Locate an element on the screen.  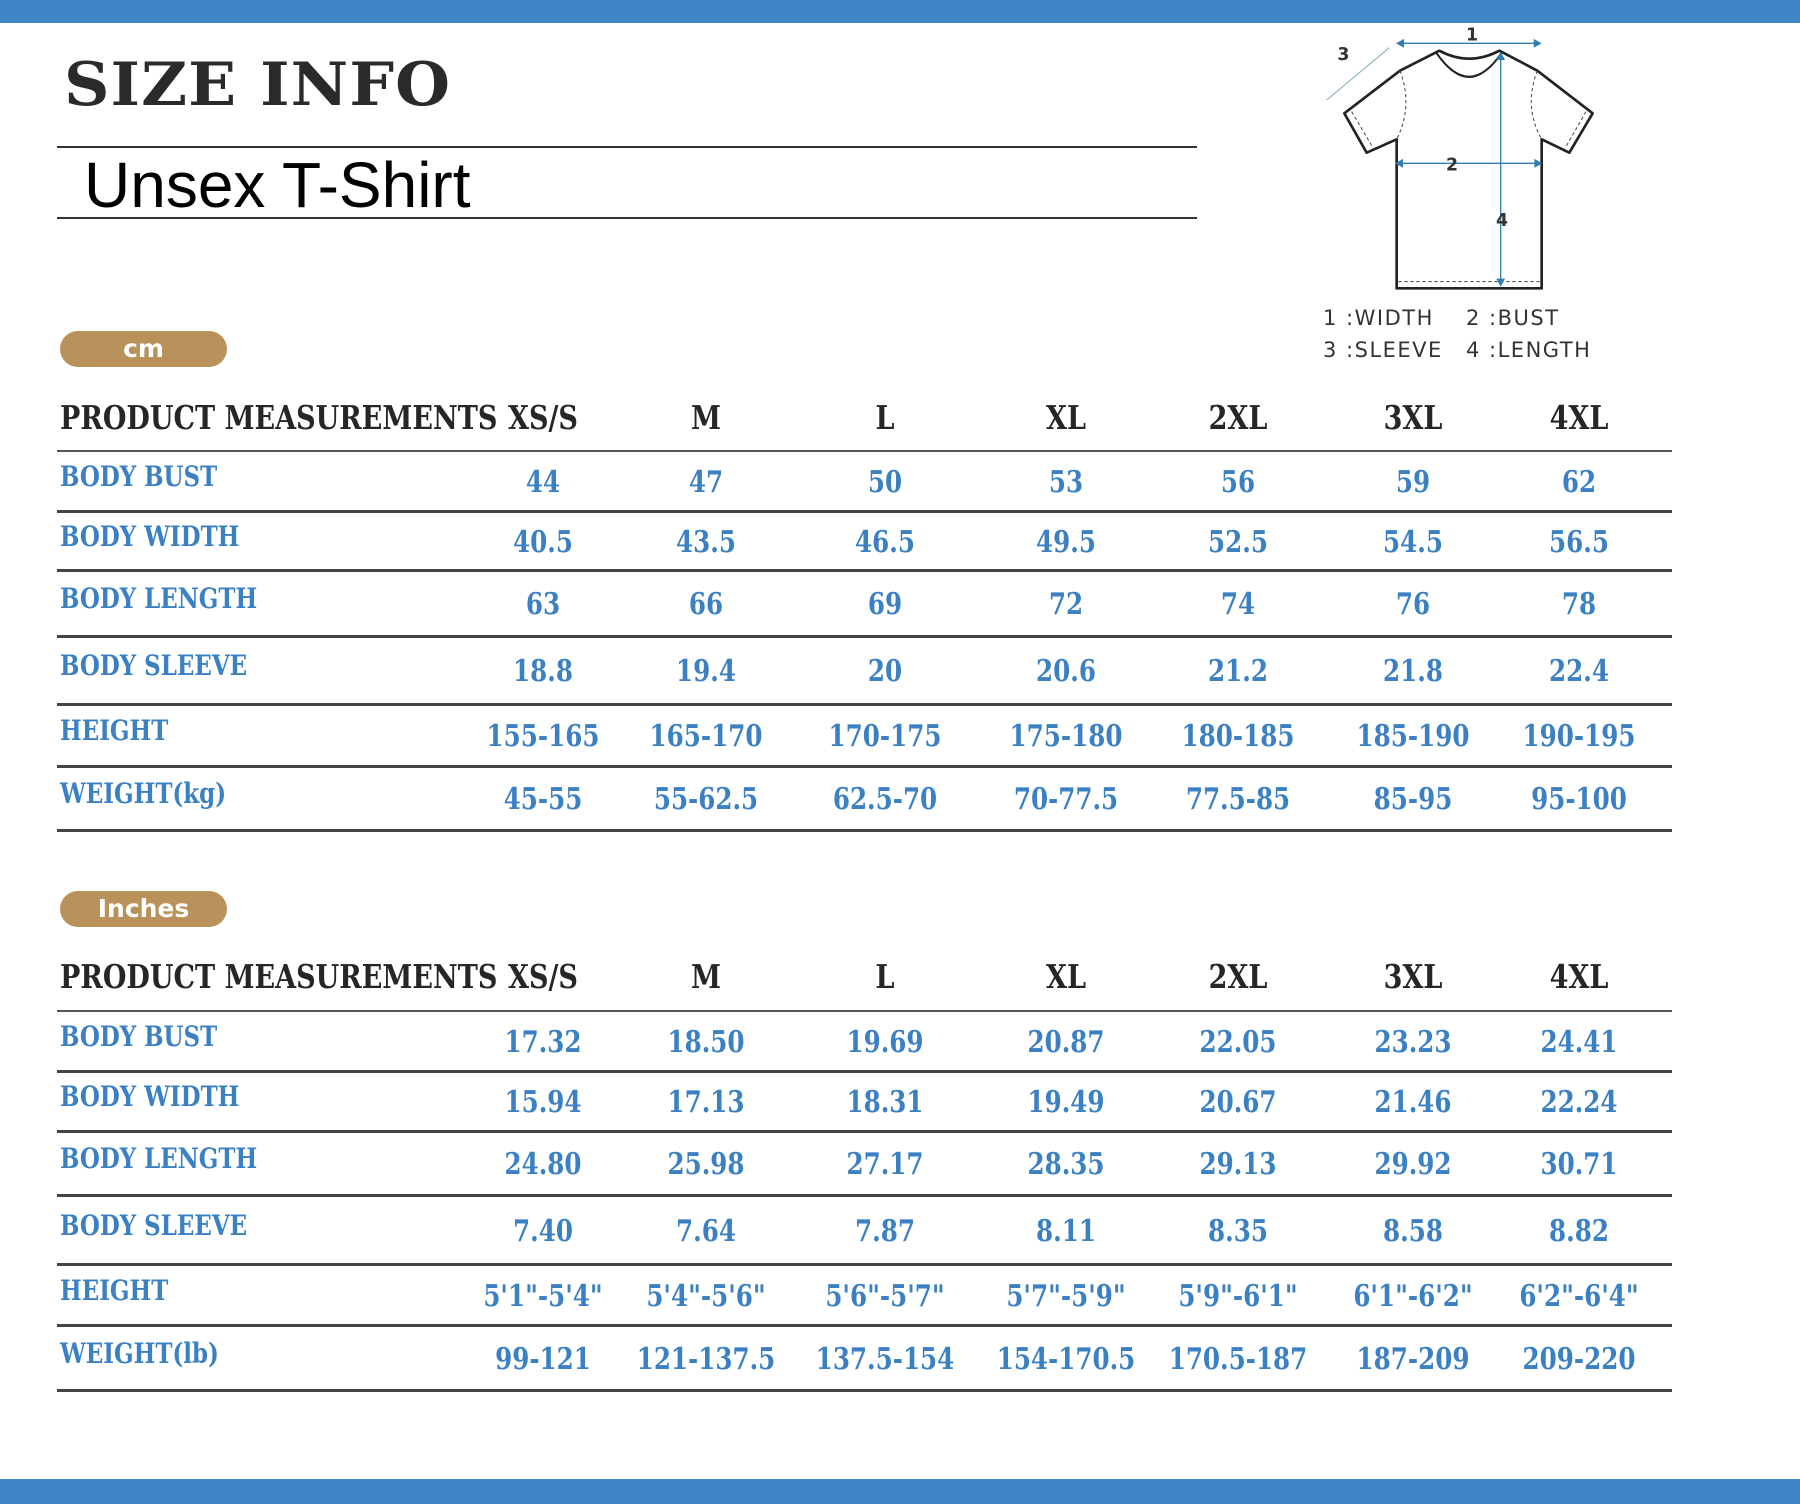
column-header-size: XL is located at coordinates (1066, 977).